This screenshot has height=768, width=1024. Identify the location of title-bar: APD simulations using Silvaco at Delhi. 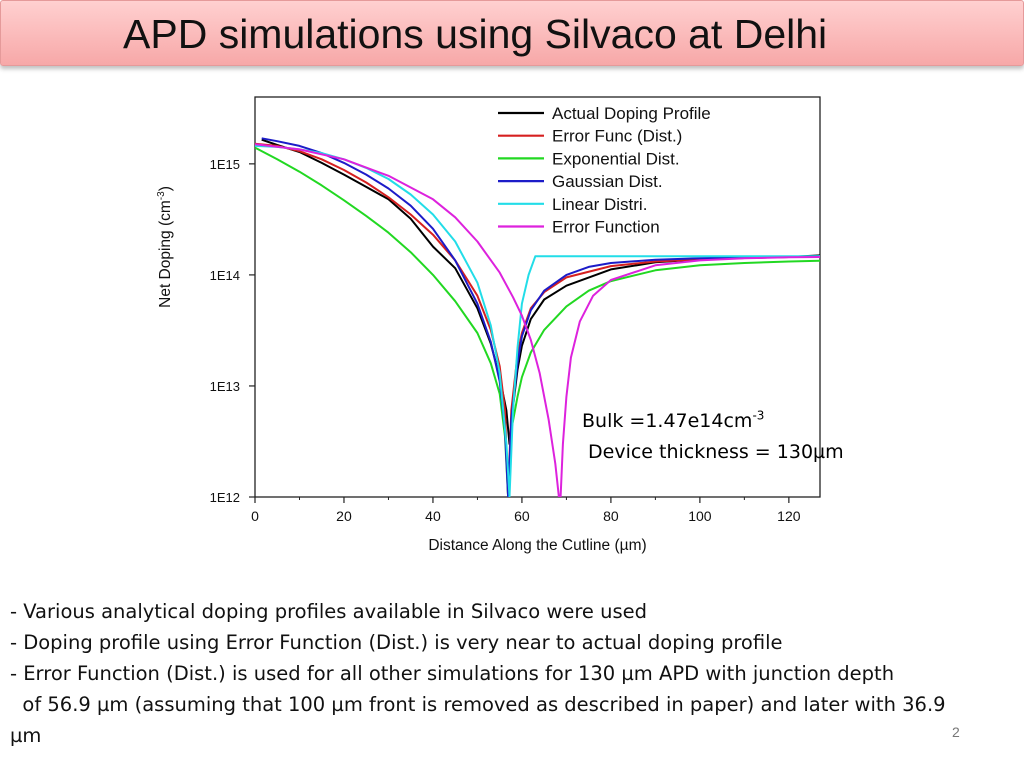
(512, 33).